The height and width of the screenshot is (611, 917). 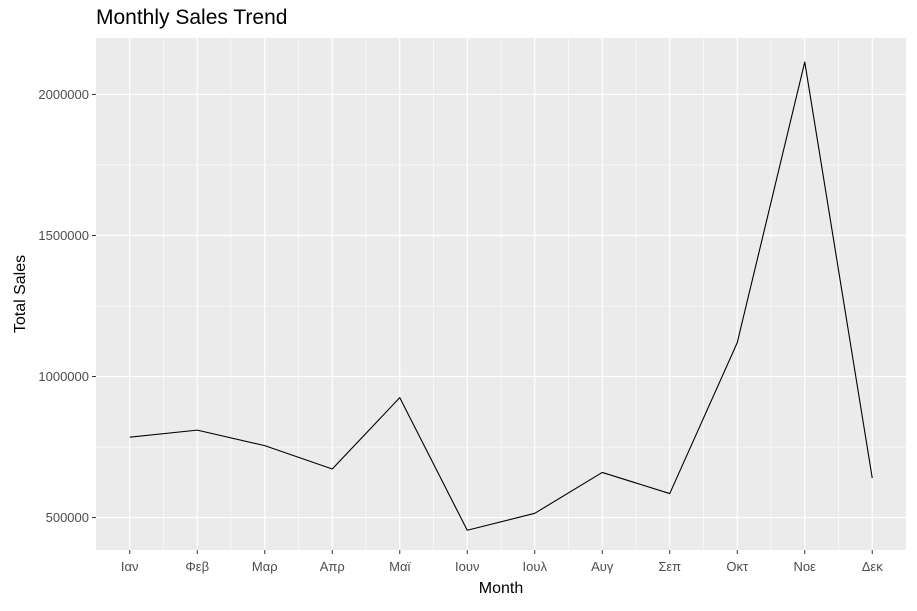 What do you see at coordinates (535, 566) in the screenshot?
I see `x-tick-label: Ιουλ` at bounding box center [535, 566].